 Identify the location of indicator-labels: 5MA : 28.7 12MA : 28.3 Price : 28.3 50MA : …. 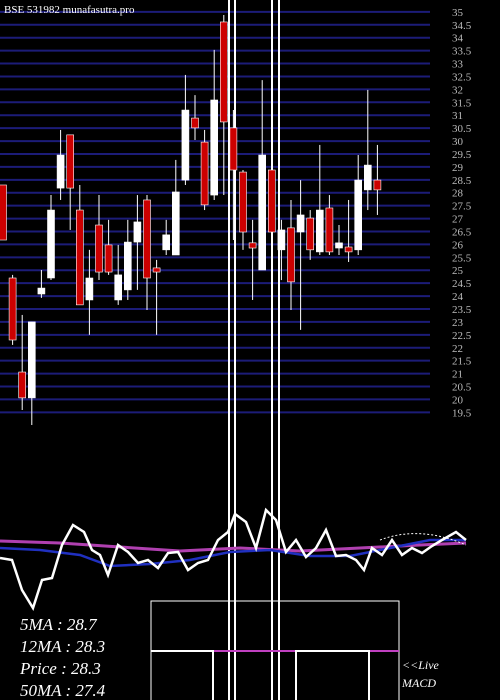
(62, 657).